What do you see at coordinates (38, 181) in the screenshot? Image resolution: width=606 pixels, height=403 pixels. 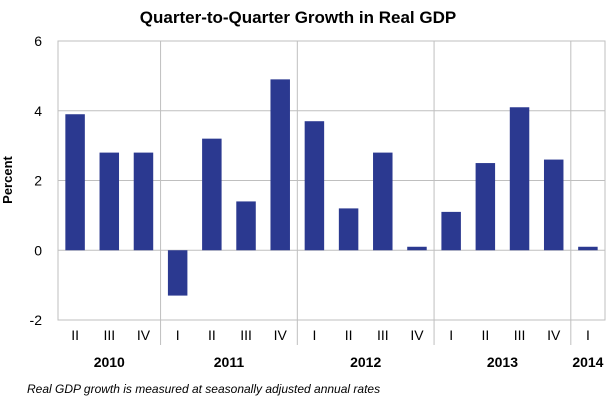 I see `y-tick-label: 2` at bounding box center [38, 181].